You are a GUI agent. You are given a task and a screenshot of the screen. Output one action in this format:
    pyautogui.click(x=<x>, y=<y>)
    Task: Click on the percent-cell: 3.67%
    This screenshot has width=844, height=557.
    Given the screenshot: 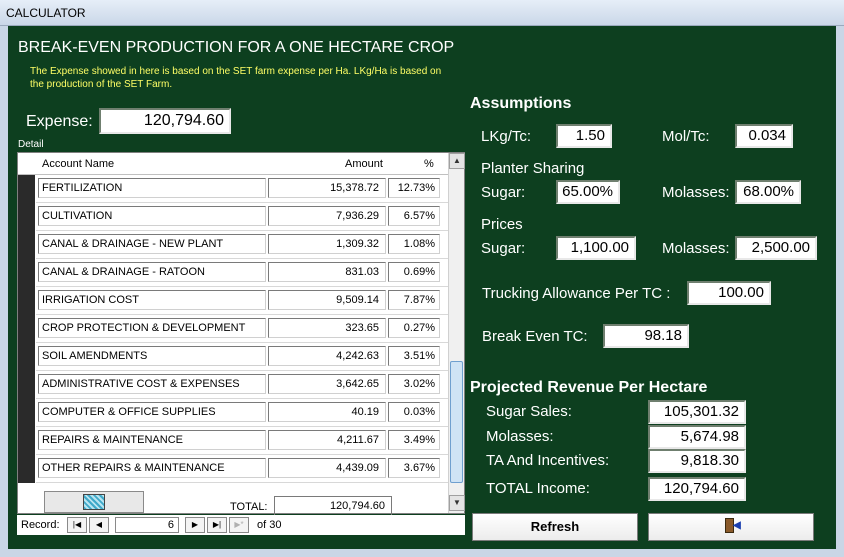 What is the action you would take?
    pyautogui.click(x=414, y=468)
    